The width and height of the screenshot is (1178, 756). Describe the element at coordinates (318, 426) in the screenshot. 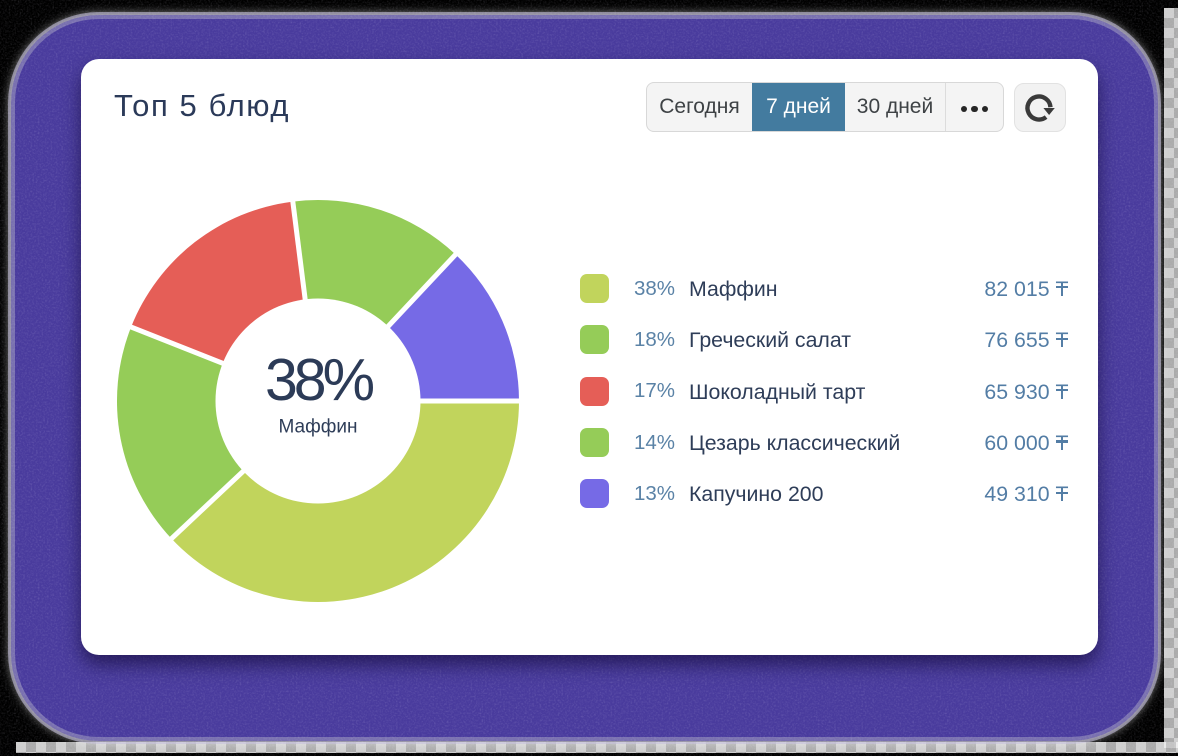

I see `svg-text: Маффин` at that location.